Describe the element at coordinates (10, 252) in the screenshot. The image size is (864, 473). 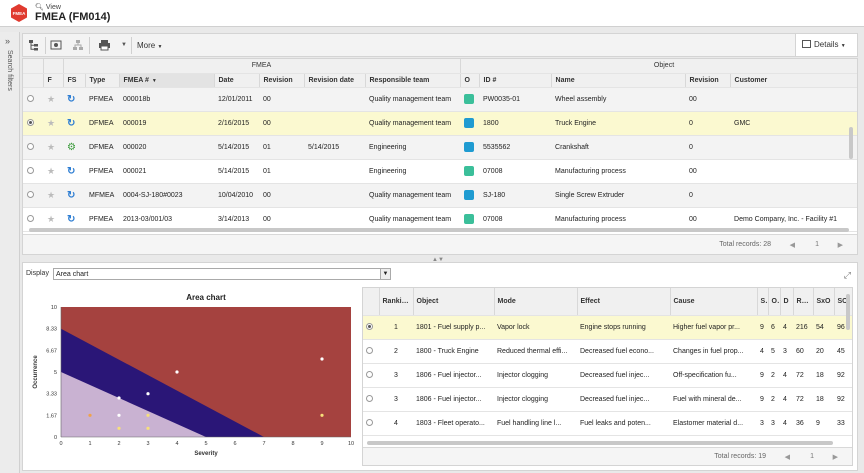
I see `search-filters-sidebar: » Search filters` at that location.